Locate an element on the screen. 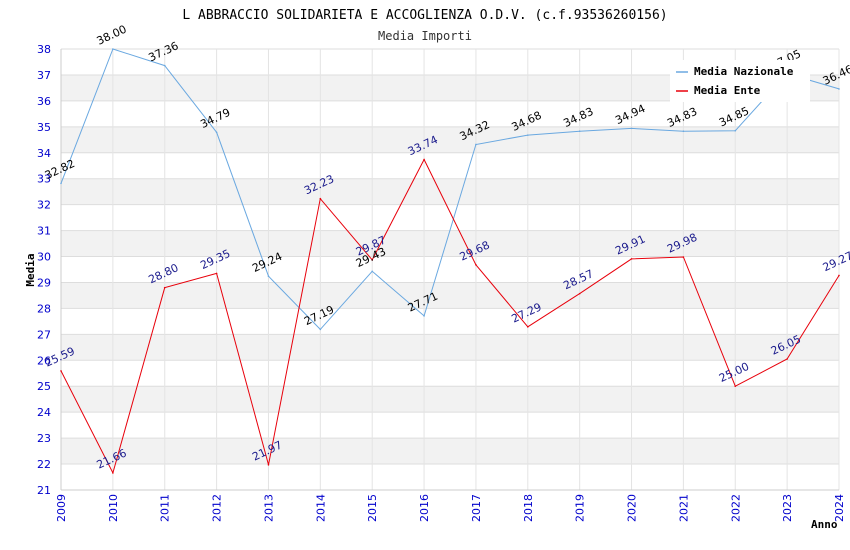  y-tick-label: 38 is located at coordinates (44, 49).